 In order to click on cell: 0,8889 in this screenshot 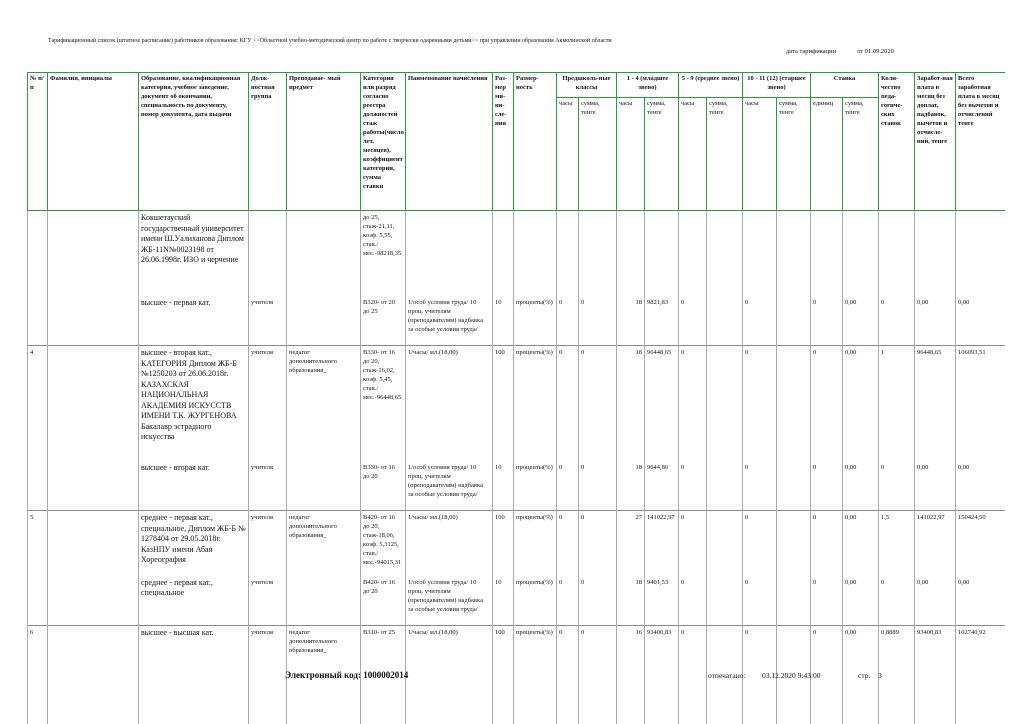, I will do `click(897, 674)`.